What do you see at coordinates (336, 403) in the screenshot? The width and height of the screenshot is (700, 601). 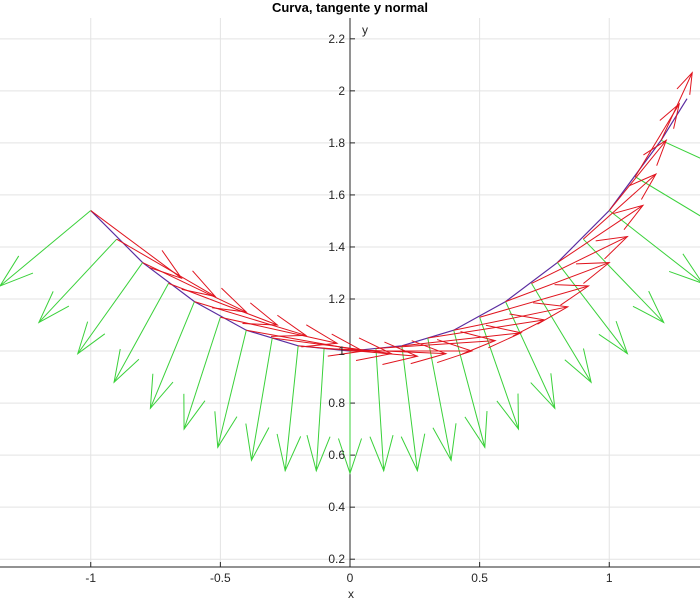 I see `y-tick-label: 0.8` at bounding box center [336, 403].